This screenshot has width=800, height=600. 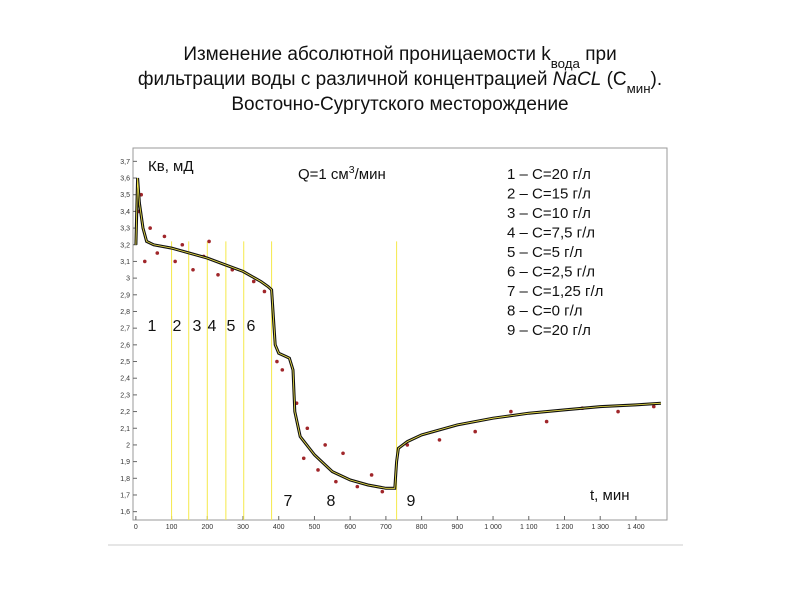 What do you see at coordinates (636, 527) in the screenshot?
I see `x-tick-label: 1 400` at bounding box center [636, 527].